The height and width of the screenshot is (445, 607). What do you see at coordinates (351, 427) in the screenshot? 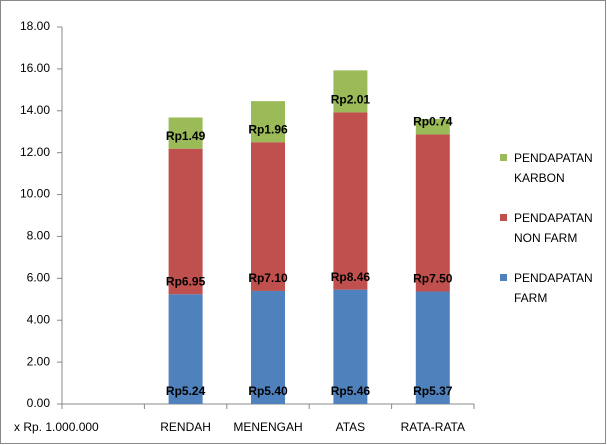
I see `x-tick-label: ATAS` at bounding box center [351, 427].